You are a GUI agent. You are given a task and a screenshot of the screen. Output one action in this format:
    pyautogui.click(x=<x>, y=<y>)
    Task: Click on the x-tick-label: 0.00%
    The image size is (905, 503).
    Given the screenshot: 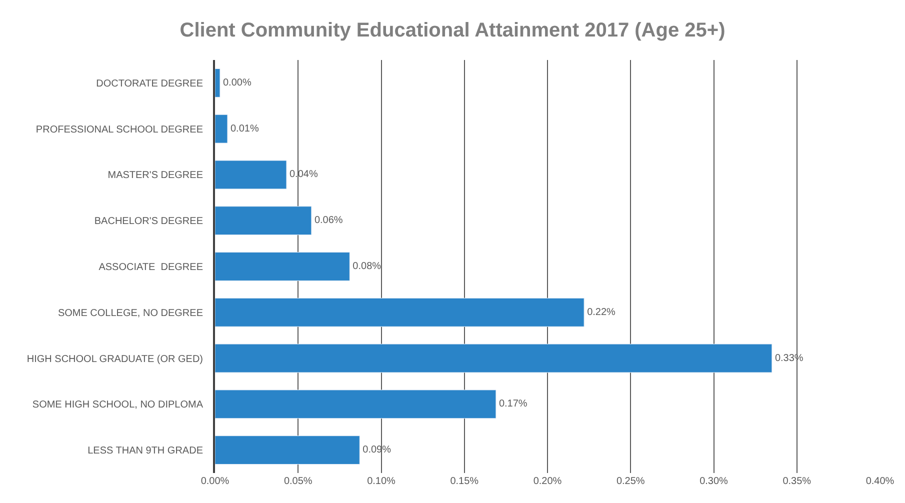 What is the action you would take?
    pyautogui.click(x=215, y=481)
    